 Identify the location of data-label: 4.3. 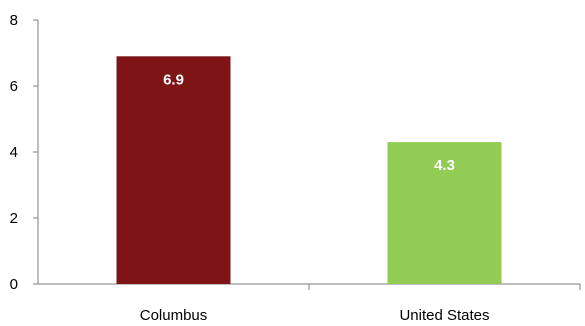
(444, 165).